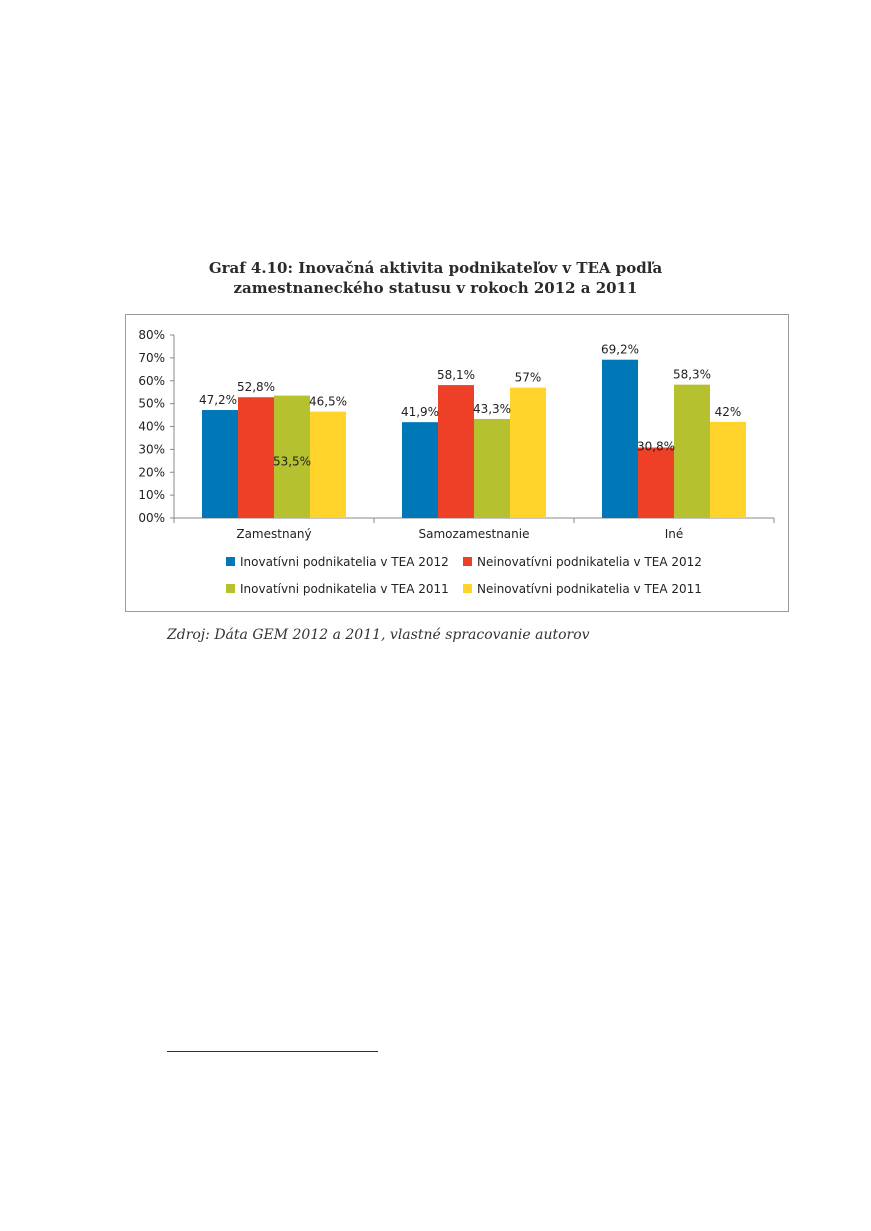 This screenshot has width=871, height=1231. I want to click on data-label: 42%, so click(728, 412).